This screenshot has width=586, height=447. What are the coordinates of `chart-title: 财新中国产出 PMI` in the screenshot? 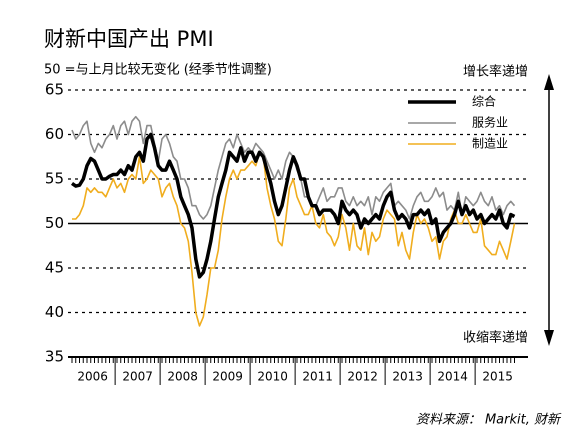 It's located at (129, 39).